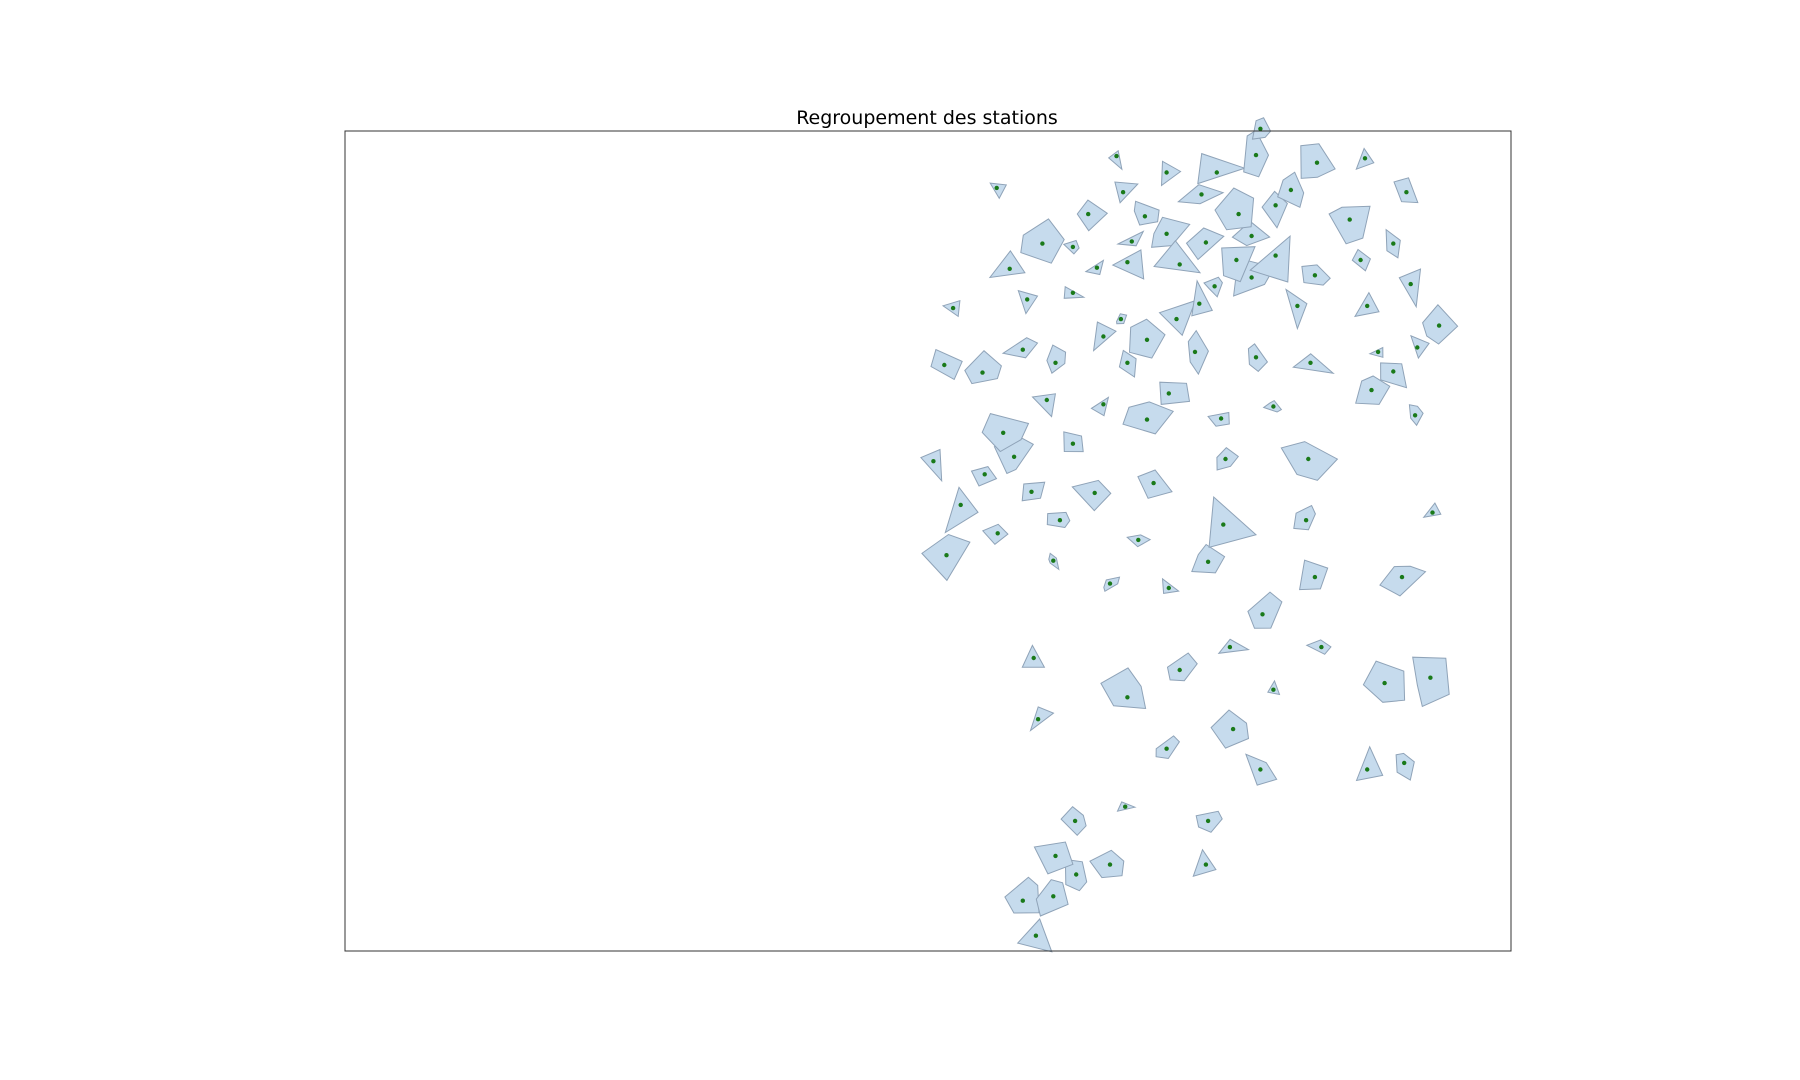 This screenshot has height=1080, width=1800. Describe the element at coordinates (927, 118) in the screenshot. I see `chart-title: Regroupement des stations` at that location.